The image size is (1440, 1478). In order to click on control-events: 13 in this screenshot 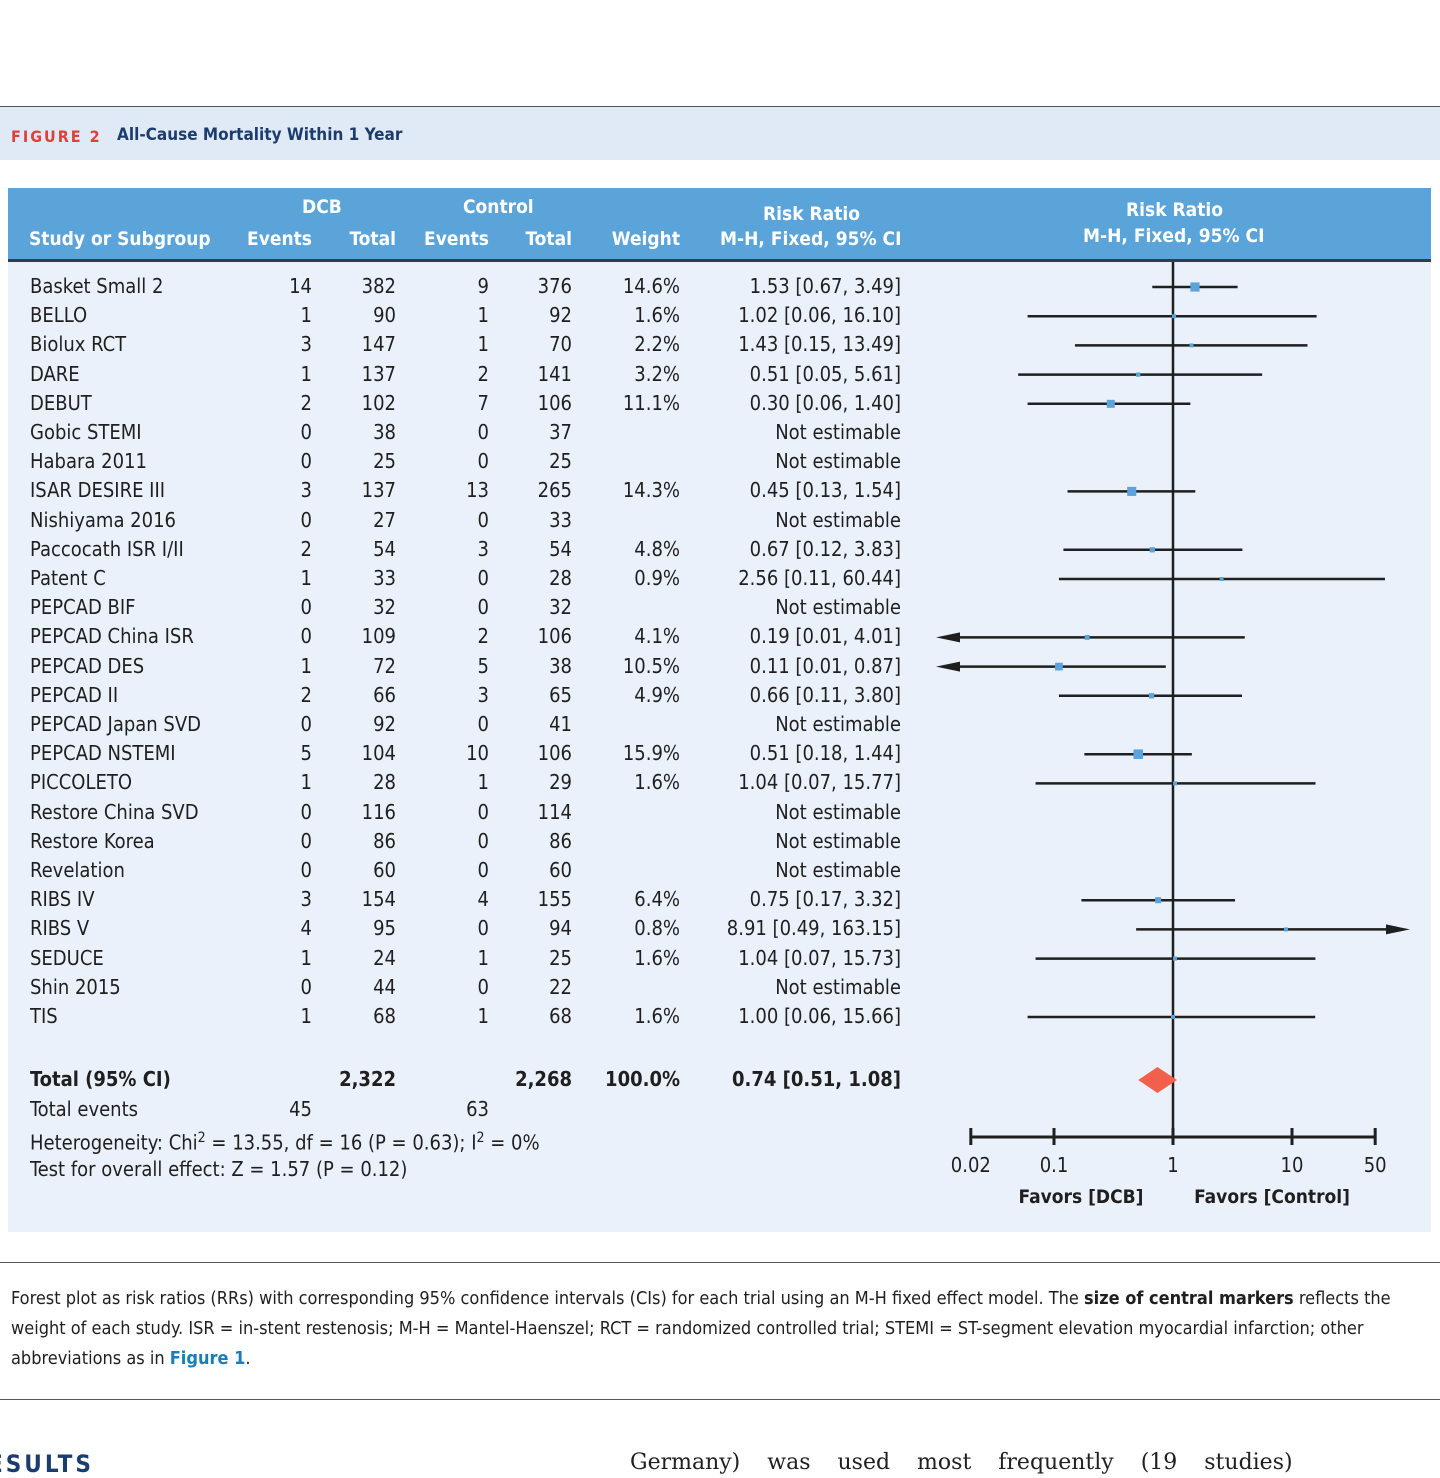, I will do `click(477, 490)`.